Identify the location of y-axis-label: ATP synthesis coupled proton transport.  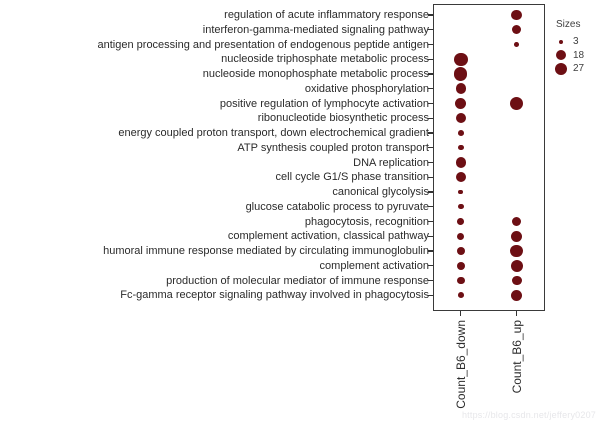
(333, 147).